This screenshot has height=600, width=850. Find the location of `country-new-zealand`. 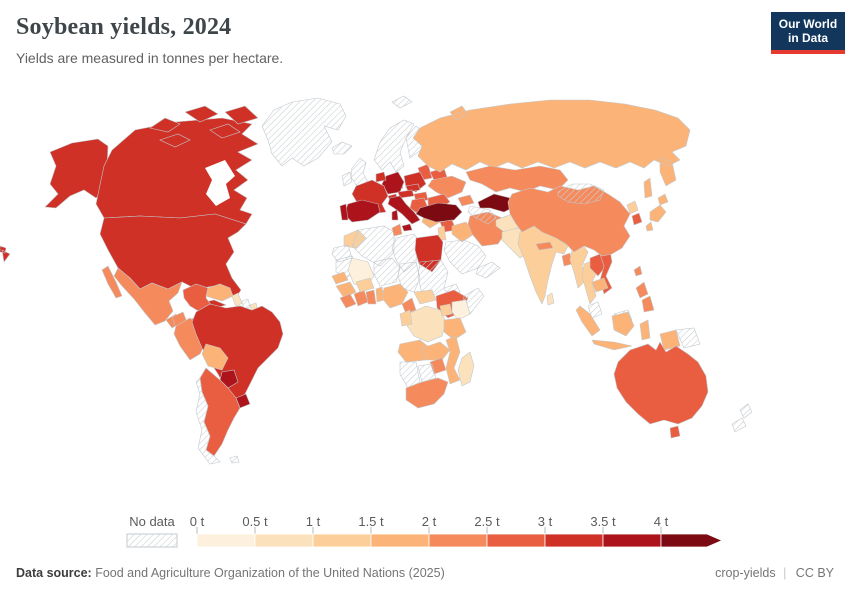

country-new-zealand is located at coordinates (742, 418).